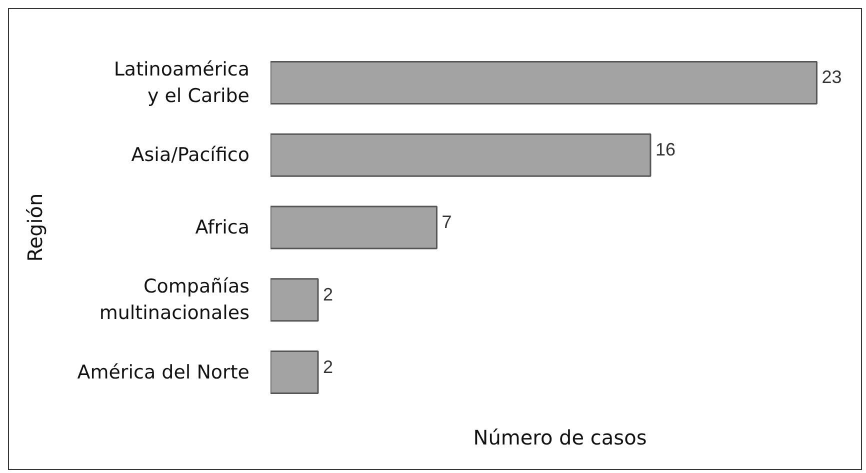 Image resolution: width=866 pixels, height=473 pixels. I want to click on y-tick-label: Compañías multinacionales, so click(174, 300).